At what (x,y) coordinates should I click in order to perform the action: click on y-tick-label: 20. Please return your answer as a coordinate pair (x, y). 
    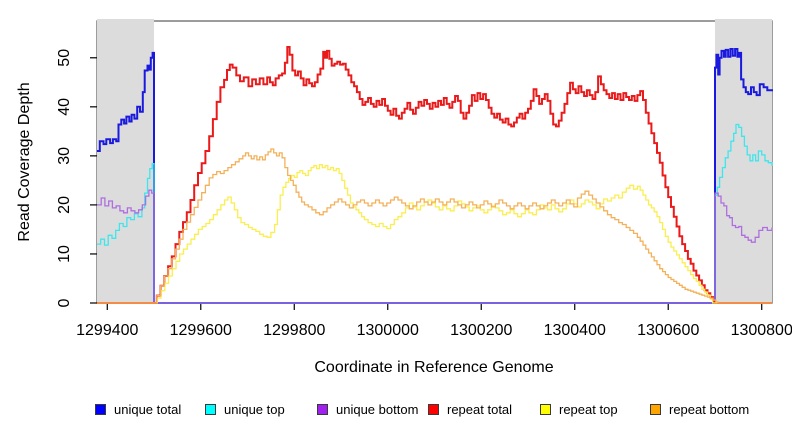
    Looking at the image, I should click on (64, 205).